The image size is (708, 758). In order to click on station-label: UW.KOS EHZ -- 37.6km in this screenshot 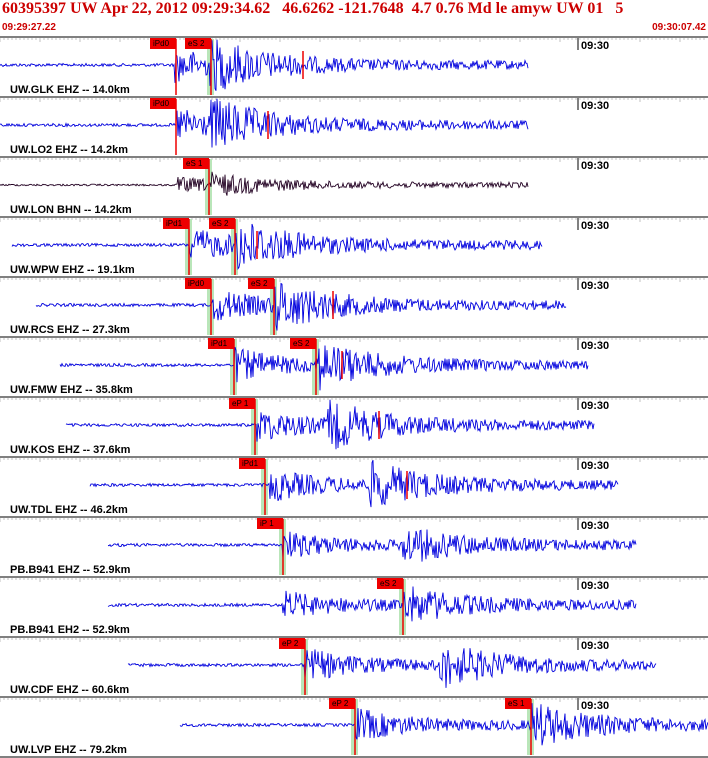, I will do `click(70, 450)`.